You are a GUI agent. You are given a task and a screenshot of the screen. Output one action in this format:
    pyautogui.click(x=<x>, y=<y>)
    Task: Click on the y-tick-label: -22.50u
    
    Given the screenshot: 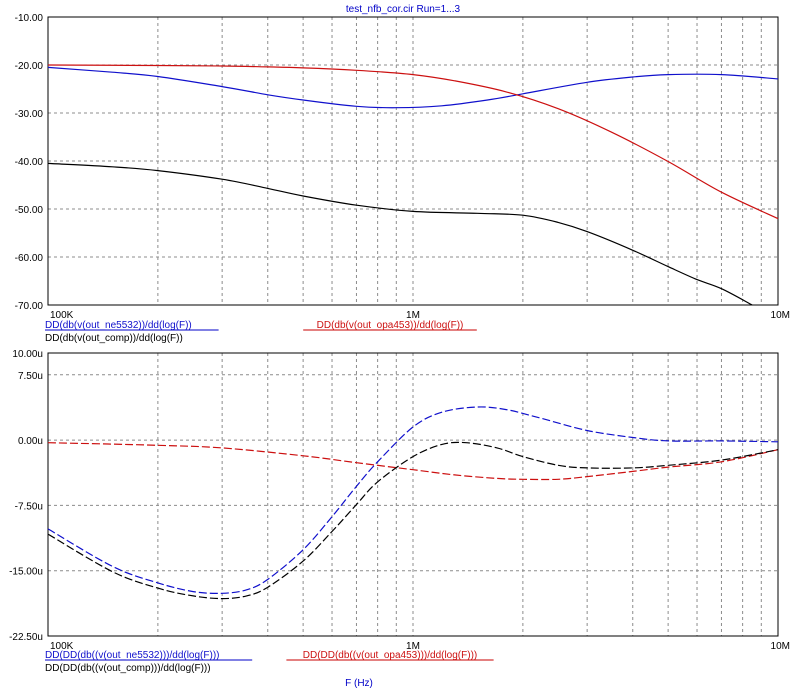 What is the action you would take?
    pyautogui.click(x=26, y=637)
    